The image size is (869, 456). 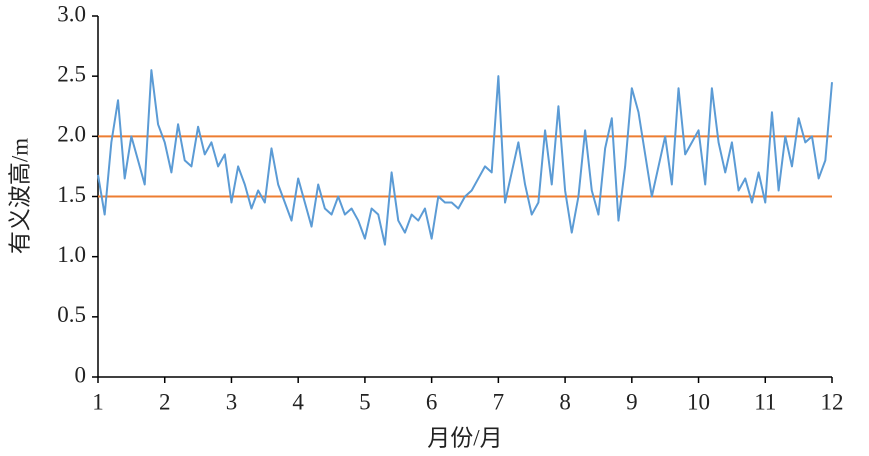 What do you see at coordinates (19, 196) in the screenshot?
I see `y-axis-label: 有义波高/m` at bounding box center [19, 196].